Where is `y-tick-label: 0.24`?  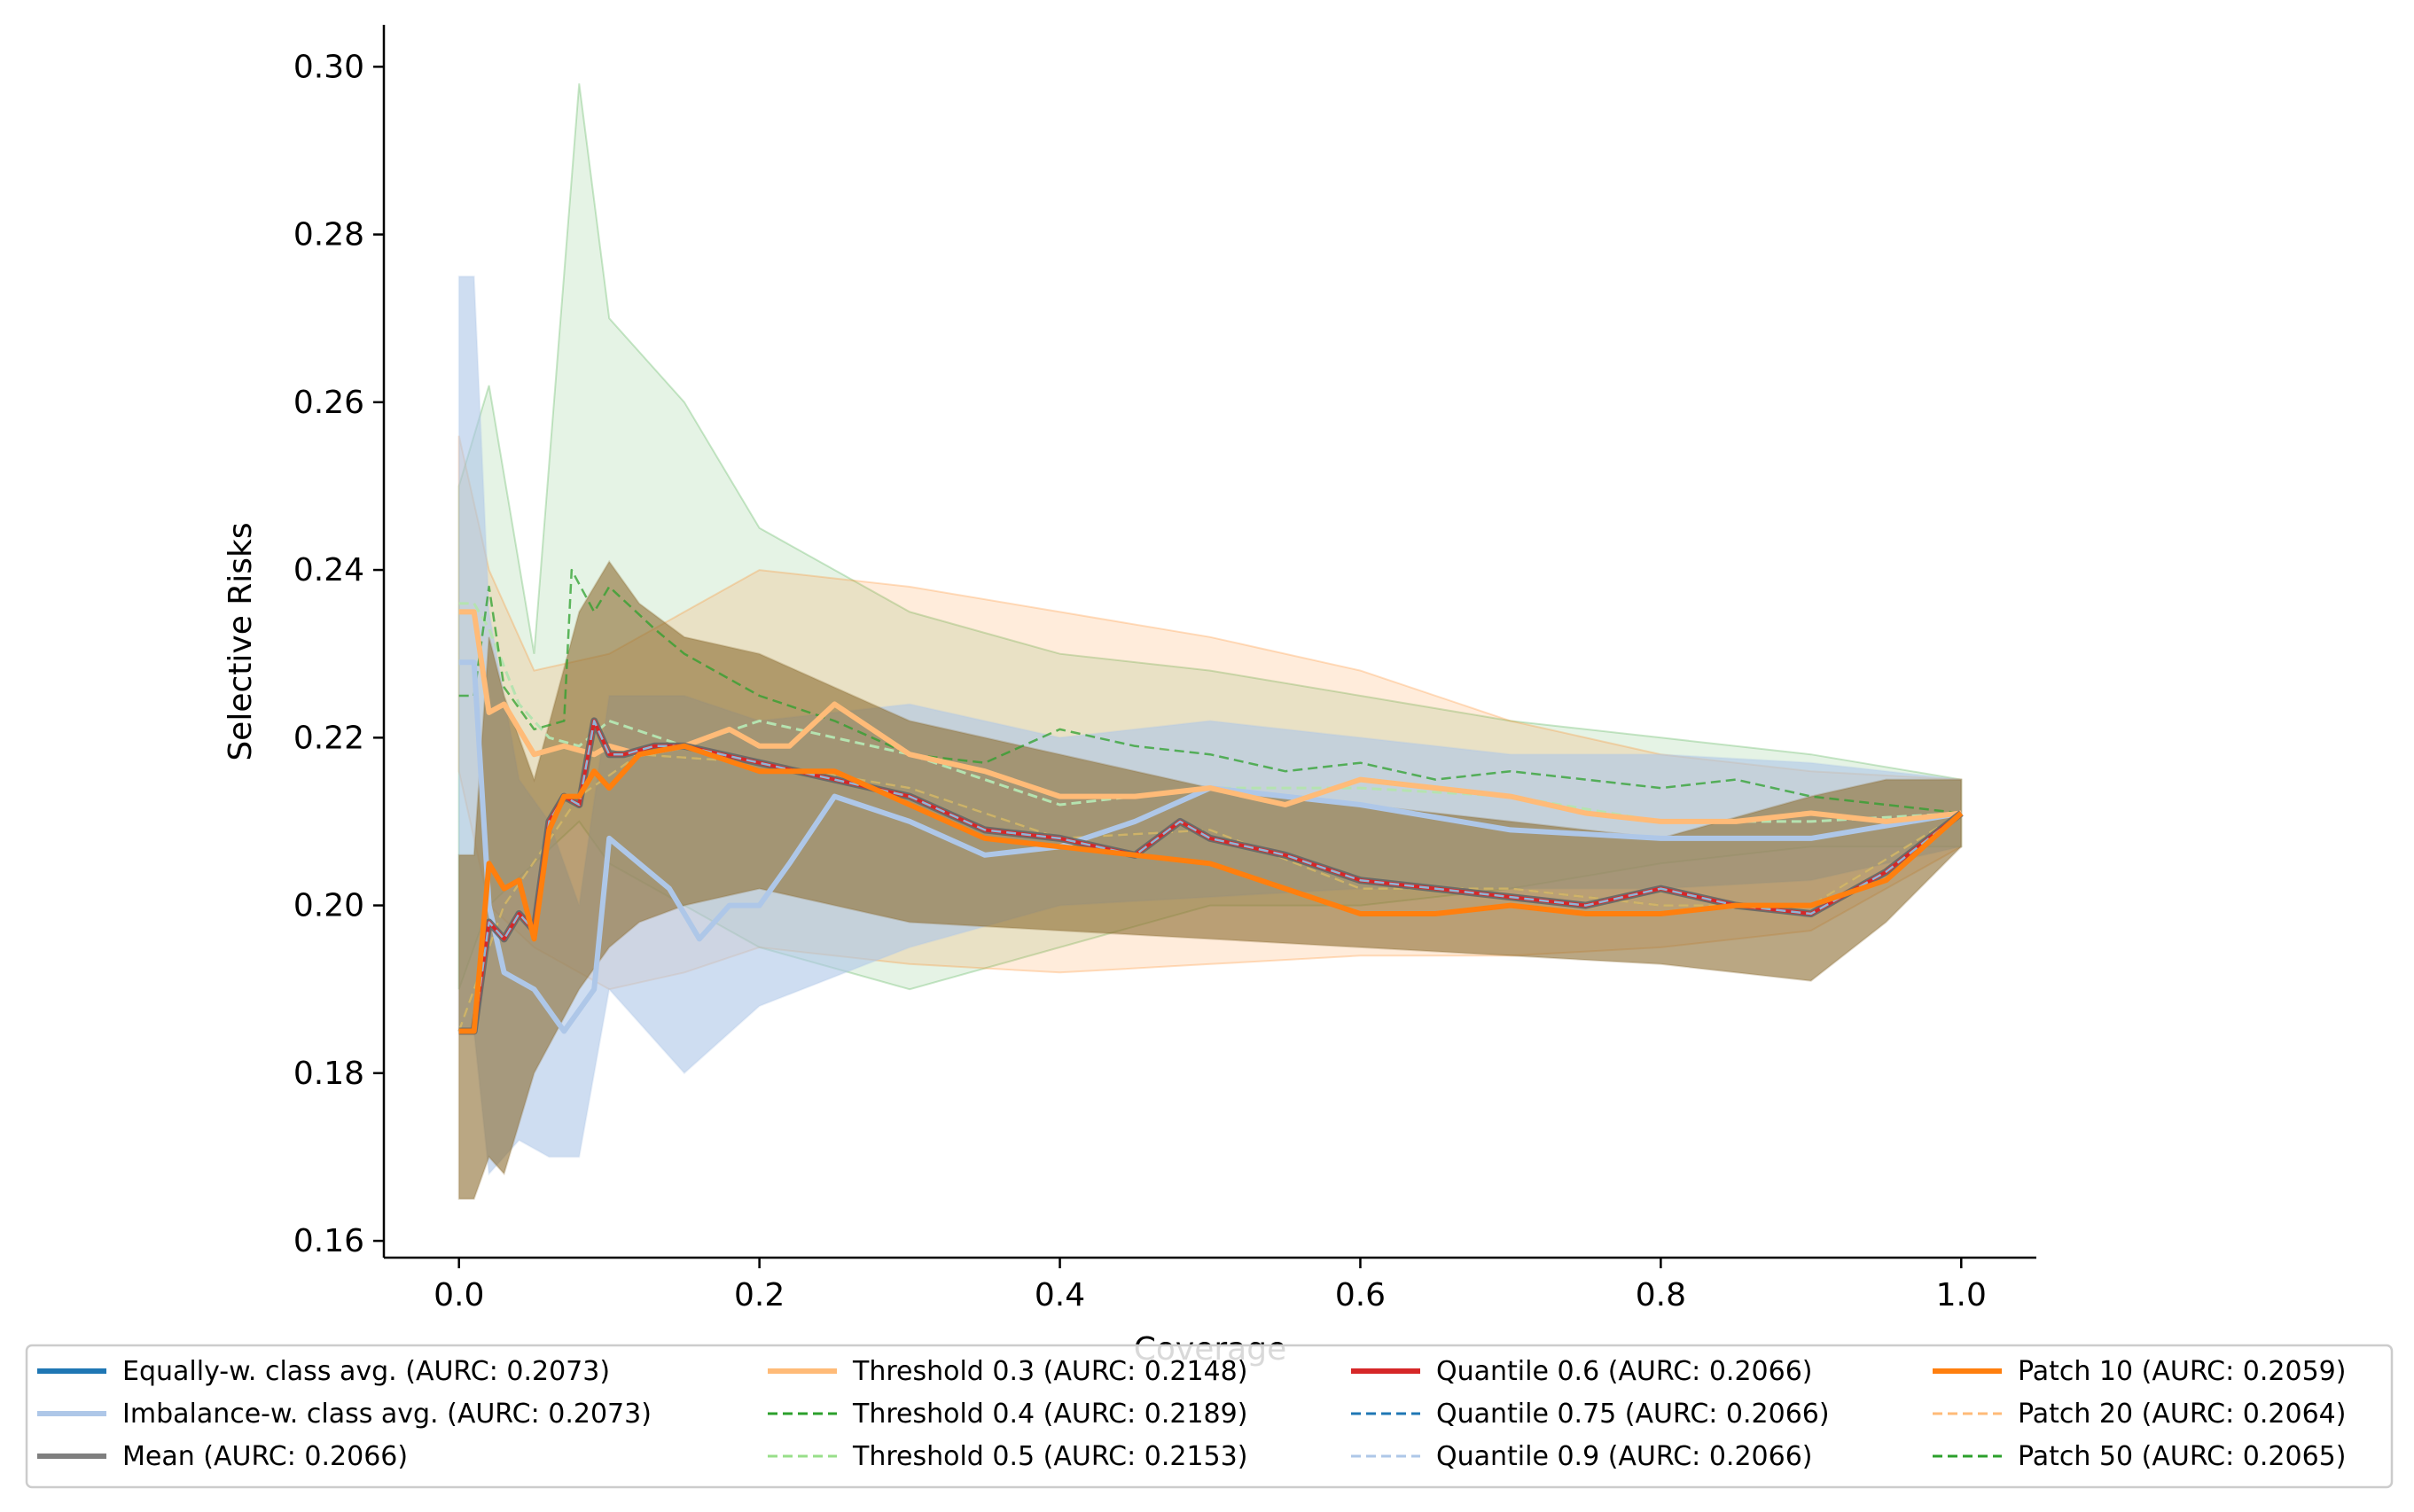 y-tick-label: 0.24 is located at coordinates (328, 570).